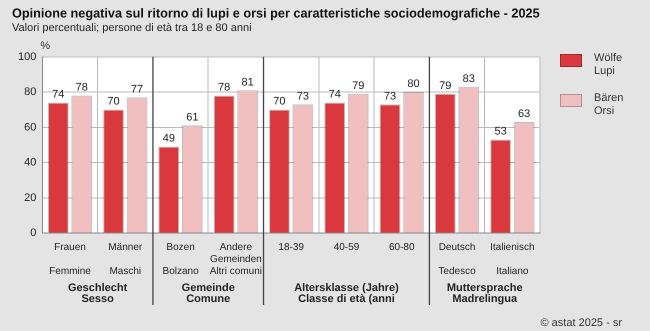 Image resolution: width=650 pixels, height=331 pixels. I want to click on x-tick-label: 18-39, so click(291, 247).